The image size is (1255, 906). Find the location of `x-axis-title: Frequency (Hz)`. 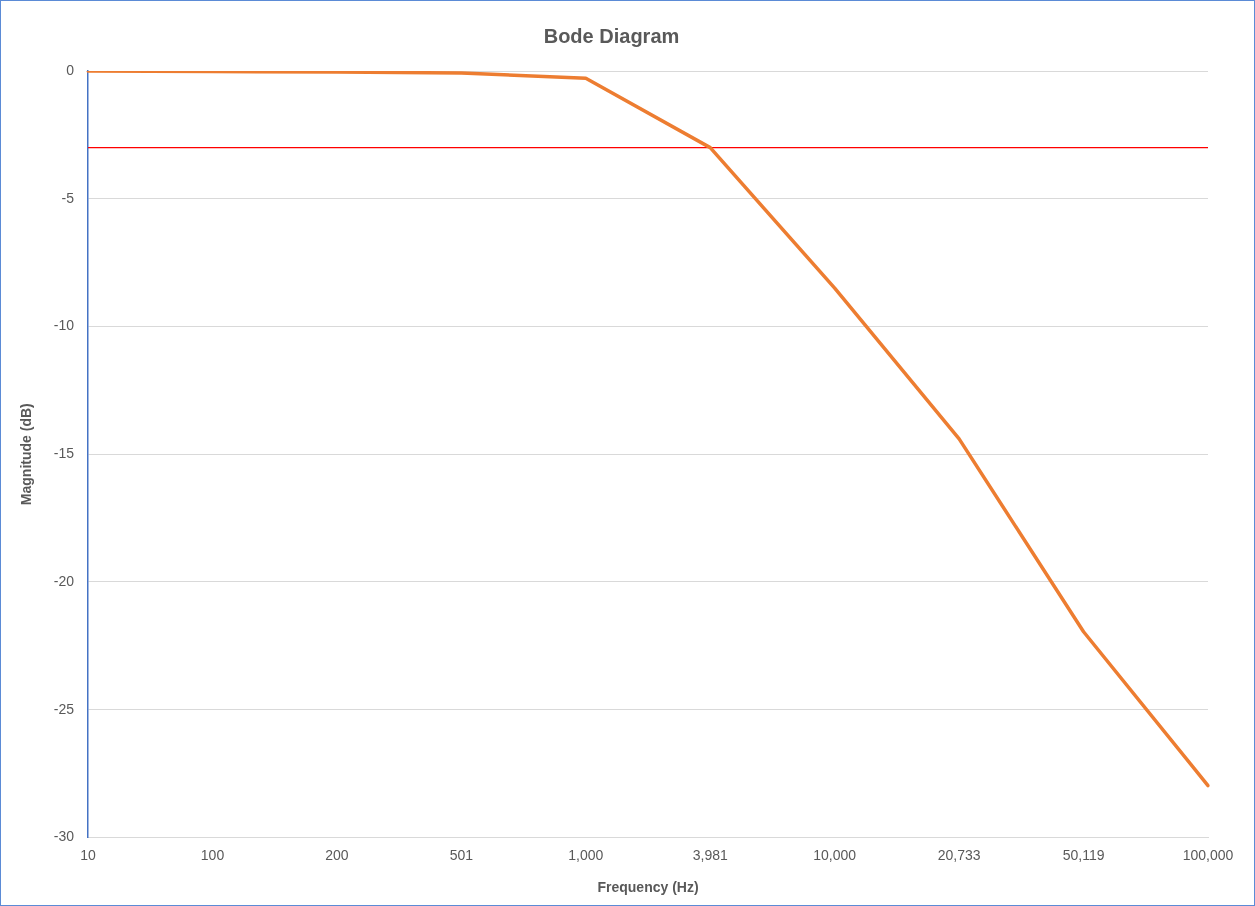

x-axis-title: Frequency (Hz) is located at coordinates (648, 887).